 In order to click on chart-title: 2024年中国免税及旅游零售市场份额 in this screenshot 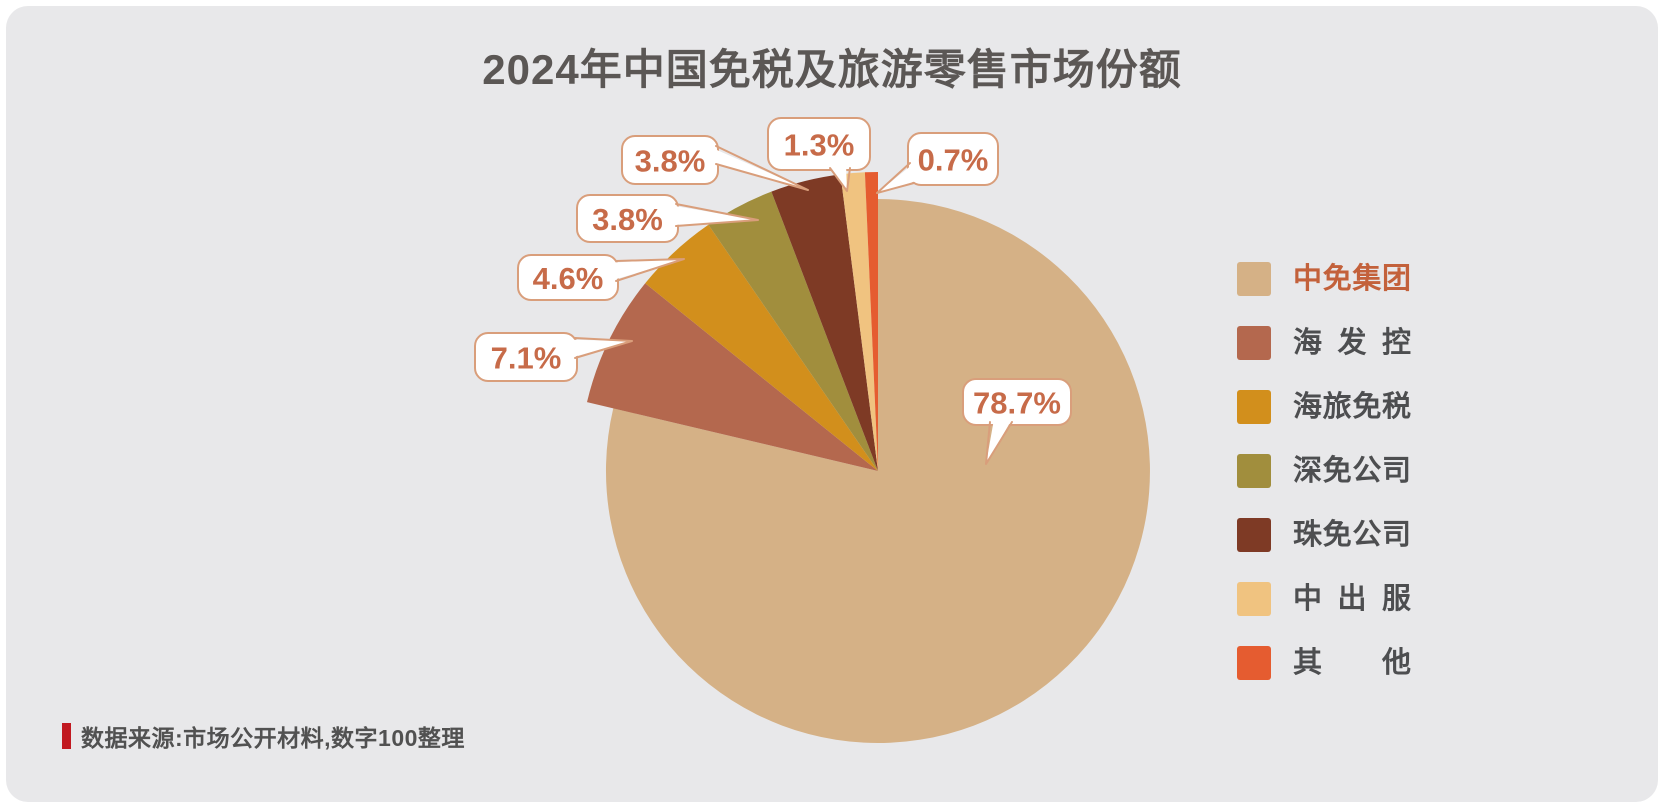, I will do `click(832, 69)`.